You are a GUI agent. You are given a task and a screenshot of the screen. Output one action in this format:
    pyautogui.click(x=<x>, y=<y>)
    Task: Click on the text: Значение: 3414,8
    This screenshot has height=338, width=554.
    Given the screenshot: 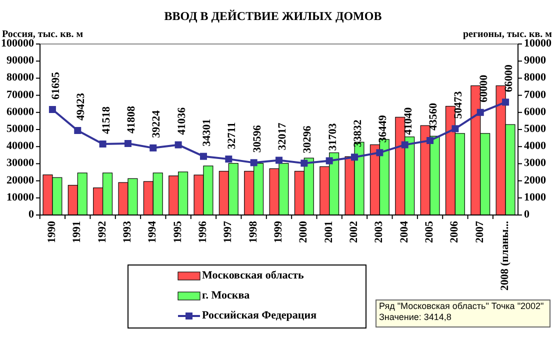 What is the action you would take?
    pyautogui.click(x=415, y=317)
    